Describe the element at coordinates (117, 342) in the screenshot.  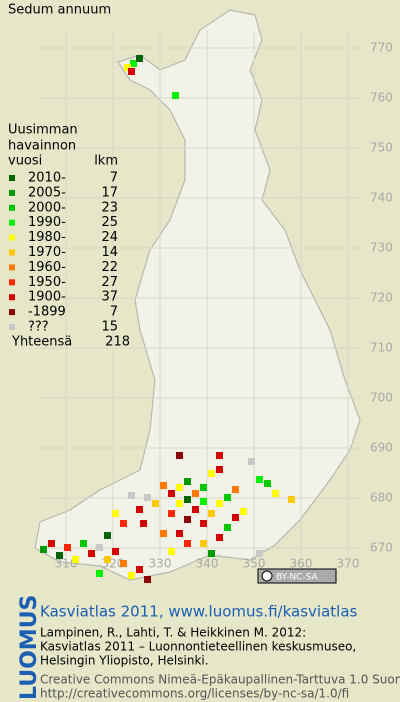
I see `total-count: 218` at that location.